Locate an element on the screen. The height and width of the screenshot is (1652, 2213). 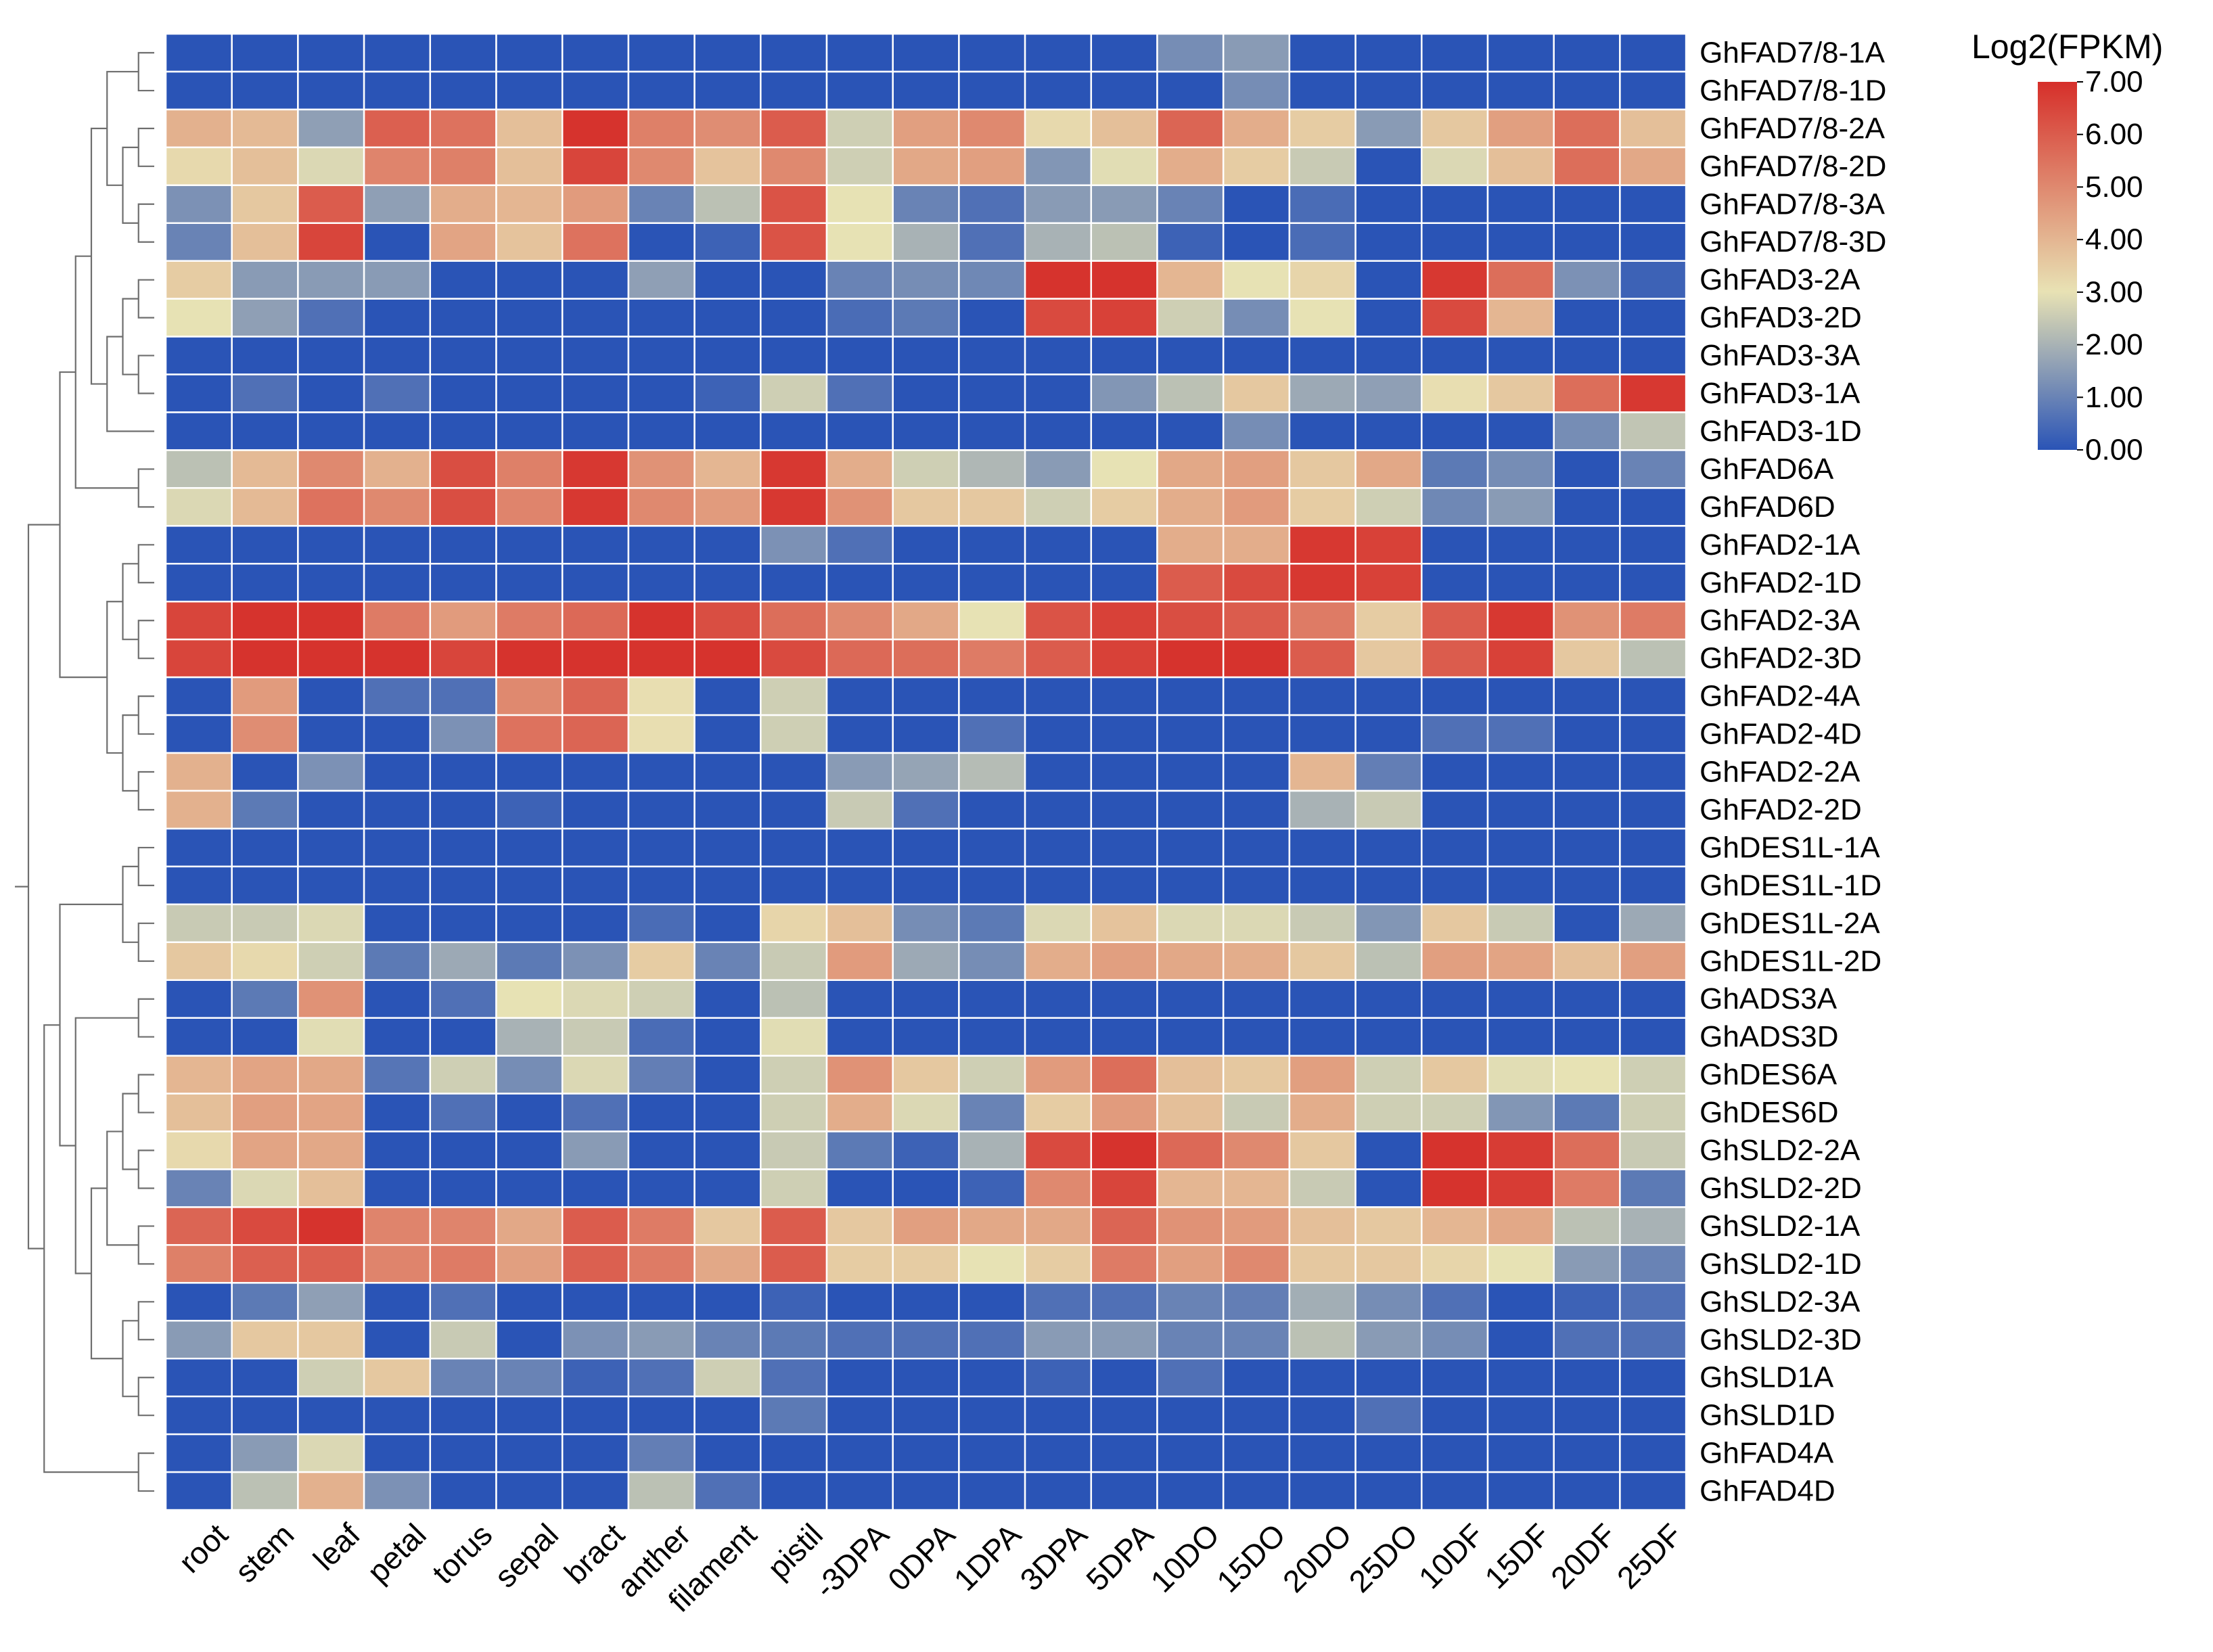
column-label: 25DO is located at coordinates (1383, 1558).